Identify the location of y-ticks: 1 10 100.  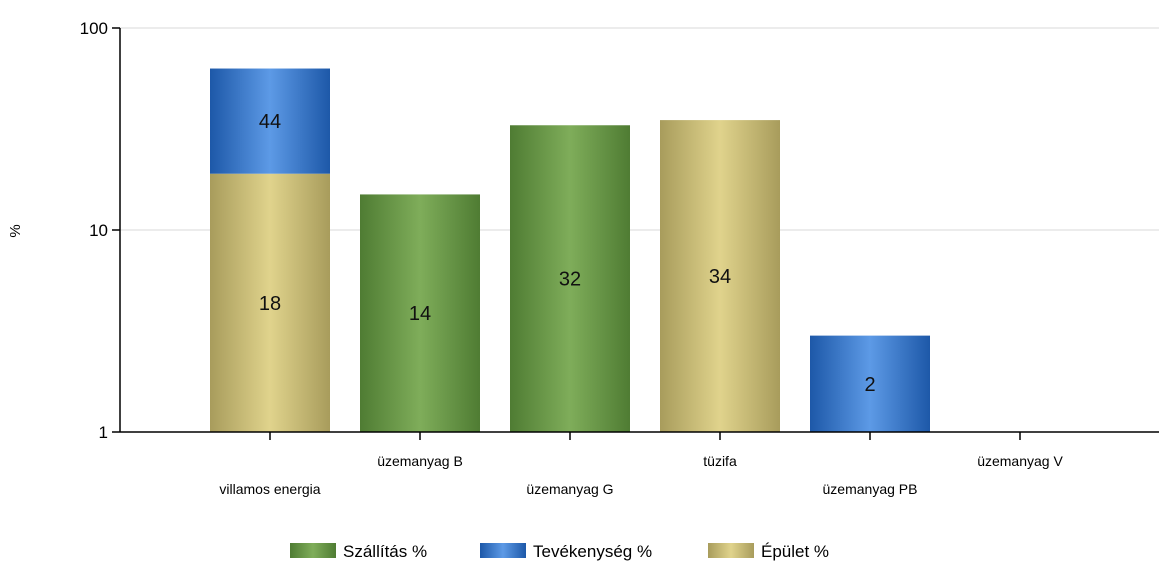
(100, 230).